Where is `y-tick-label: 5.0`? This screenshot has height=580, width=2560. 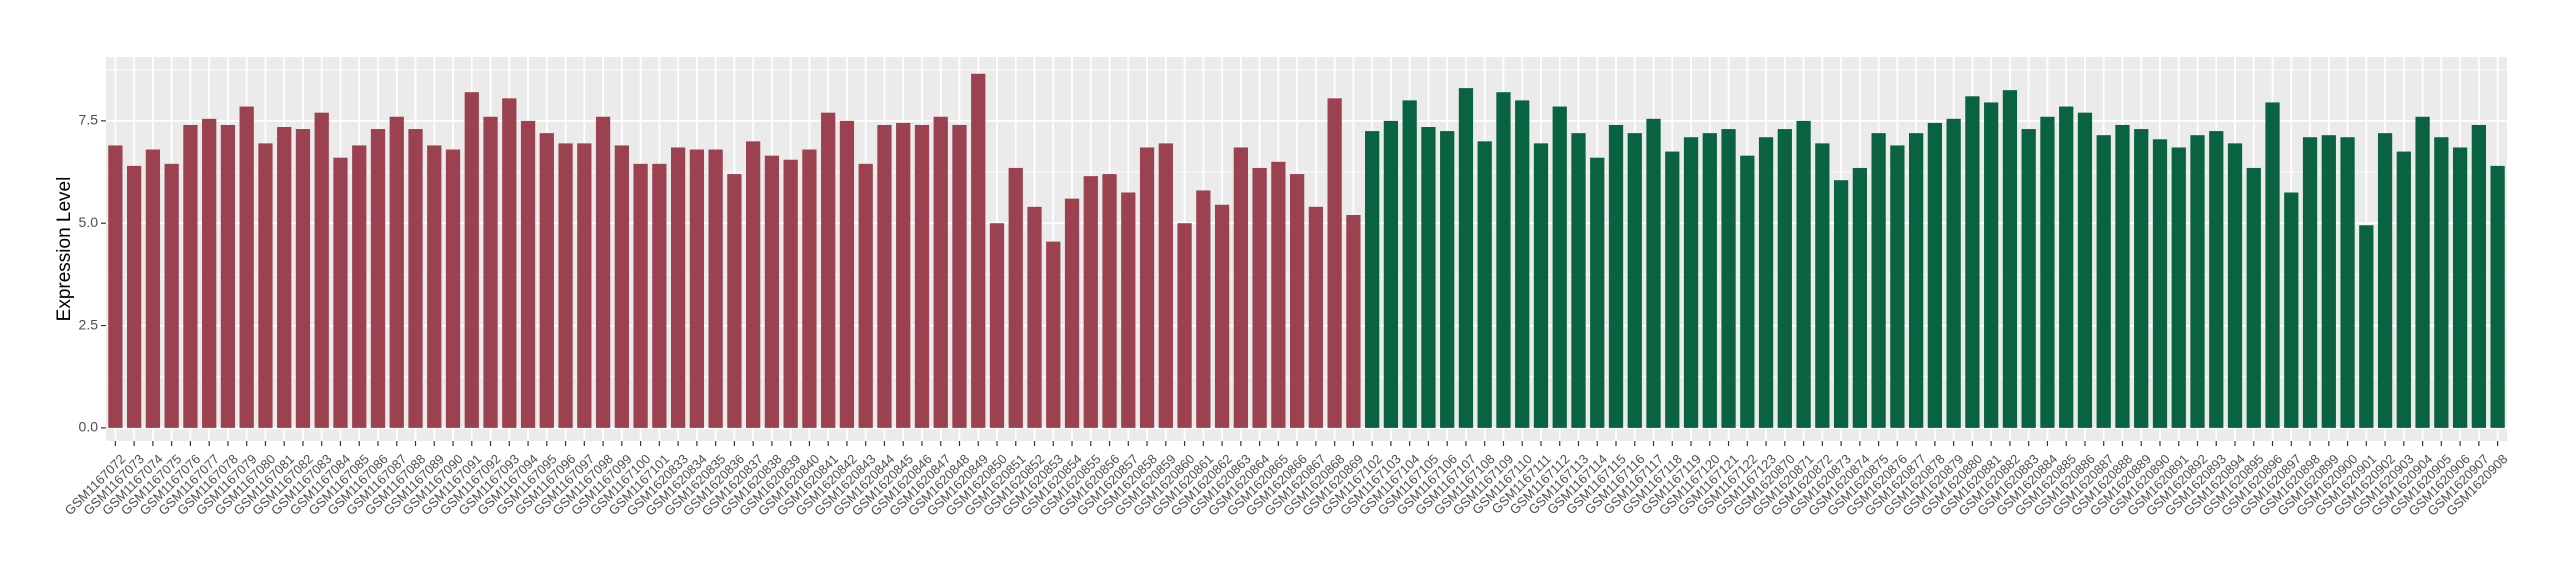
y-tick-label: 5.0 is located at coordinates (89, 222).